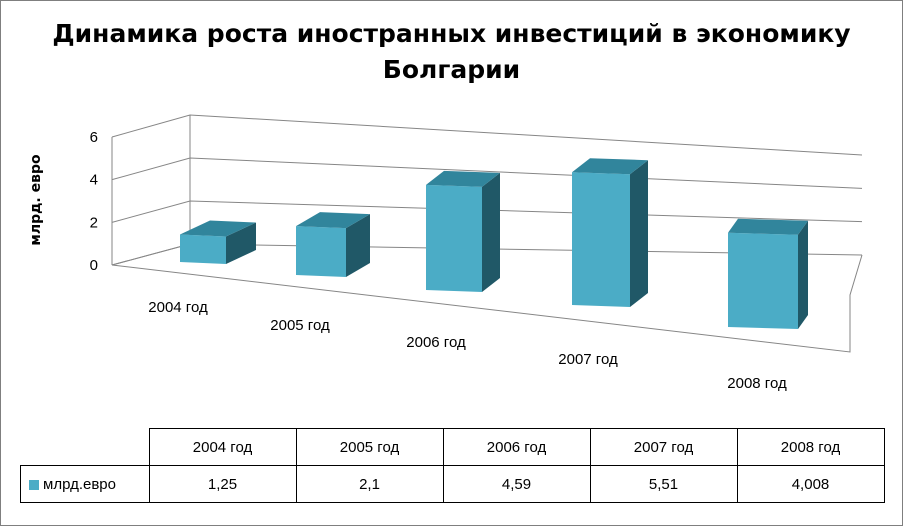 The height and width of the screenshot is (526, 903). I want to click on data-table-series-row: млрд.евро 1,25 2,1 4,59 5,51 4,008, so click(452, 484).